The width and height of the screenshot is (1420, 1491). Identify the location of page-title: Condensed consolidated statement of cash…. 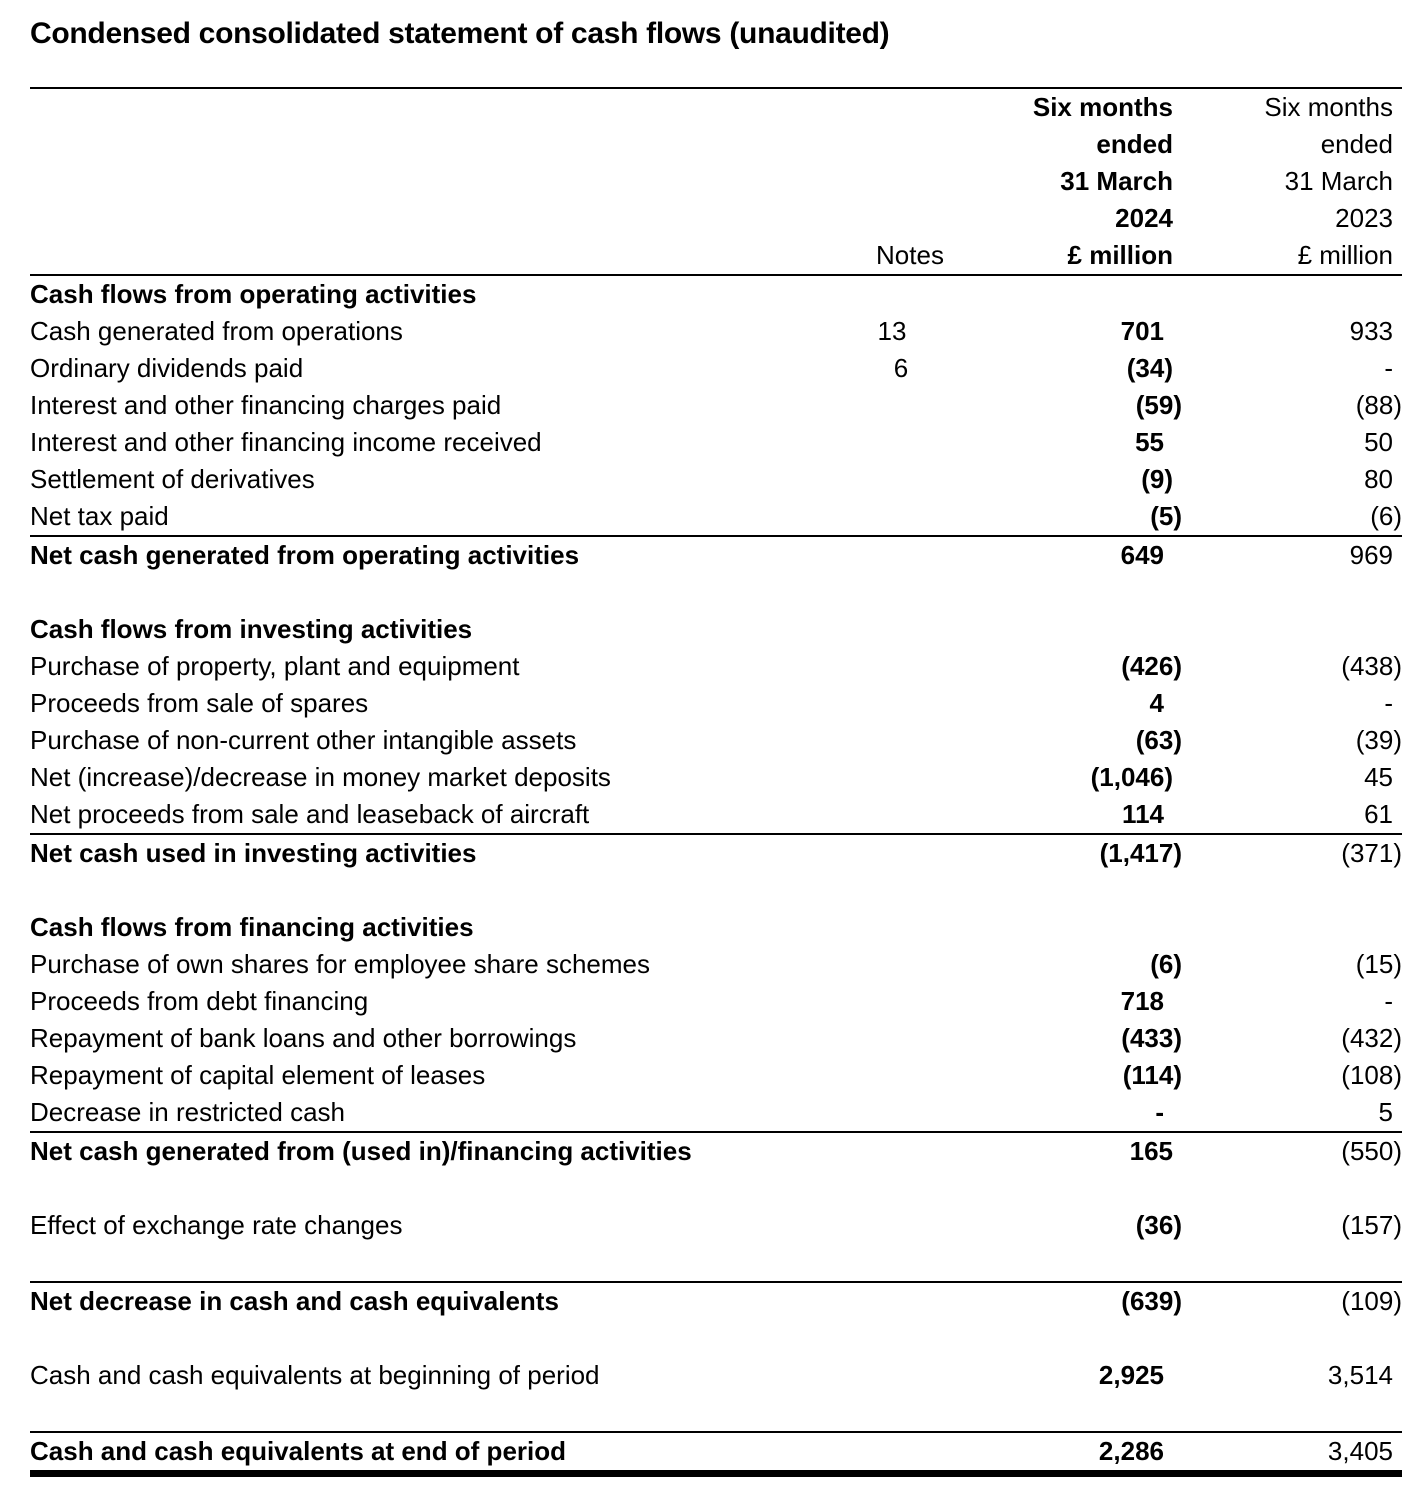
(460, 33).